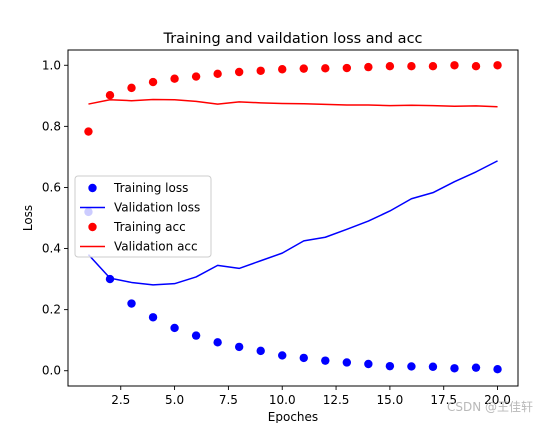  I want to click on y-axis-label: Loss, so click(28, 218).